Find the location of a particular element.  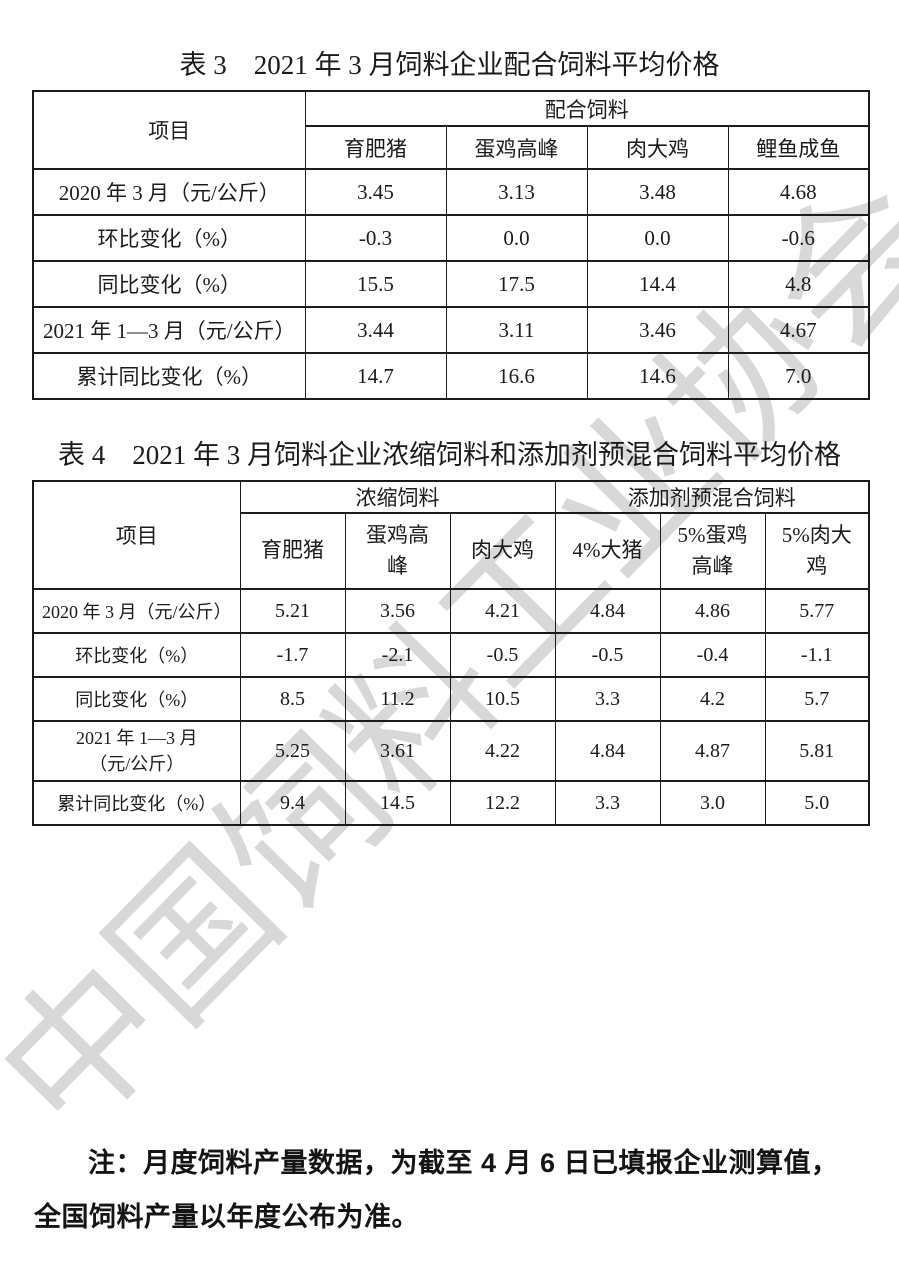

value-cell: 14.6 is located at coordinates (657, 376).